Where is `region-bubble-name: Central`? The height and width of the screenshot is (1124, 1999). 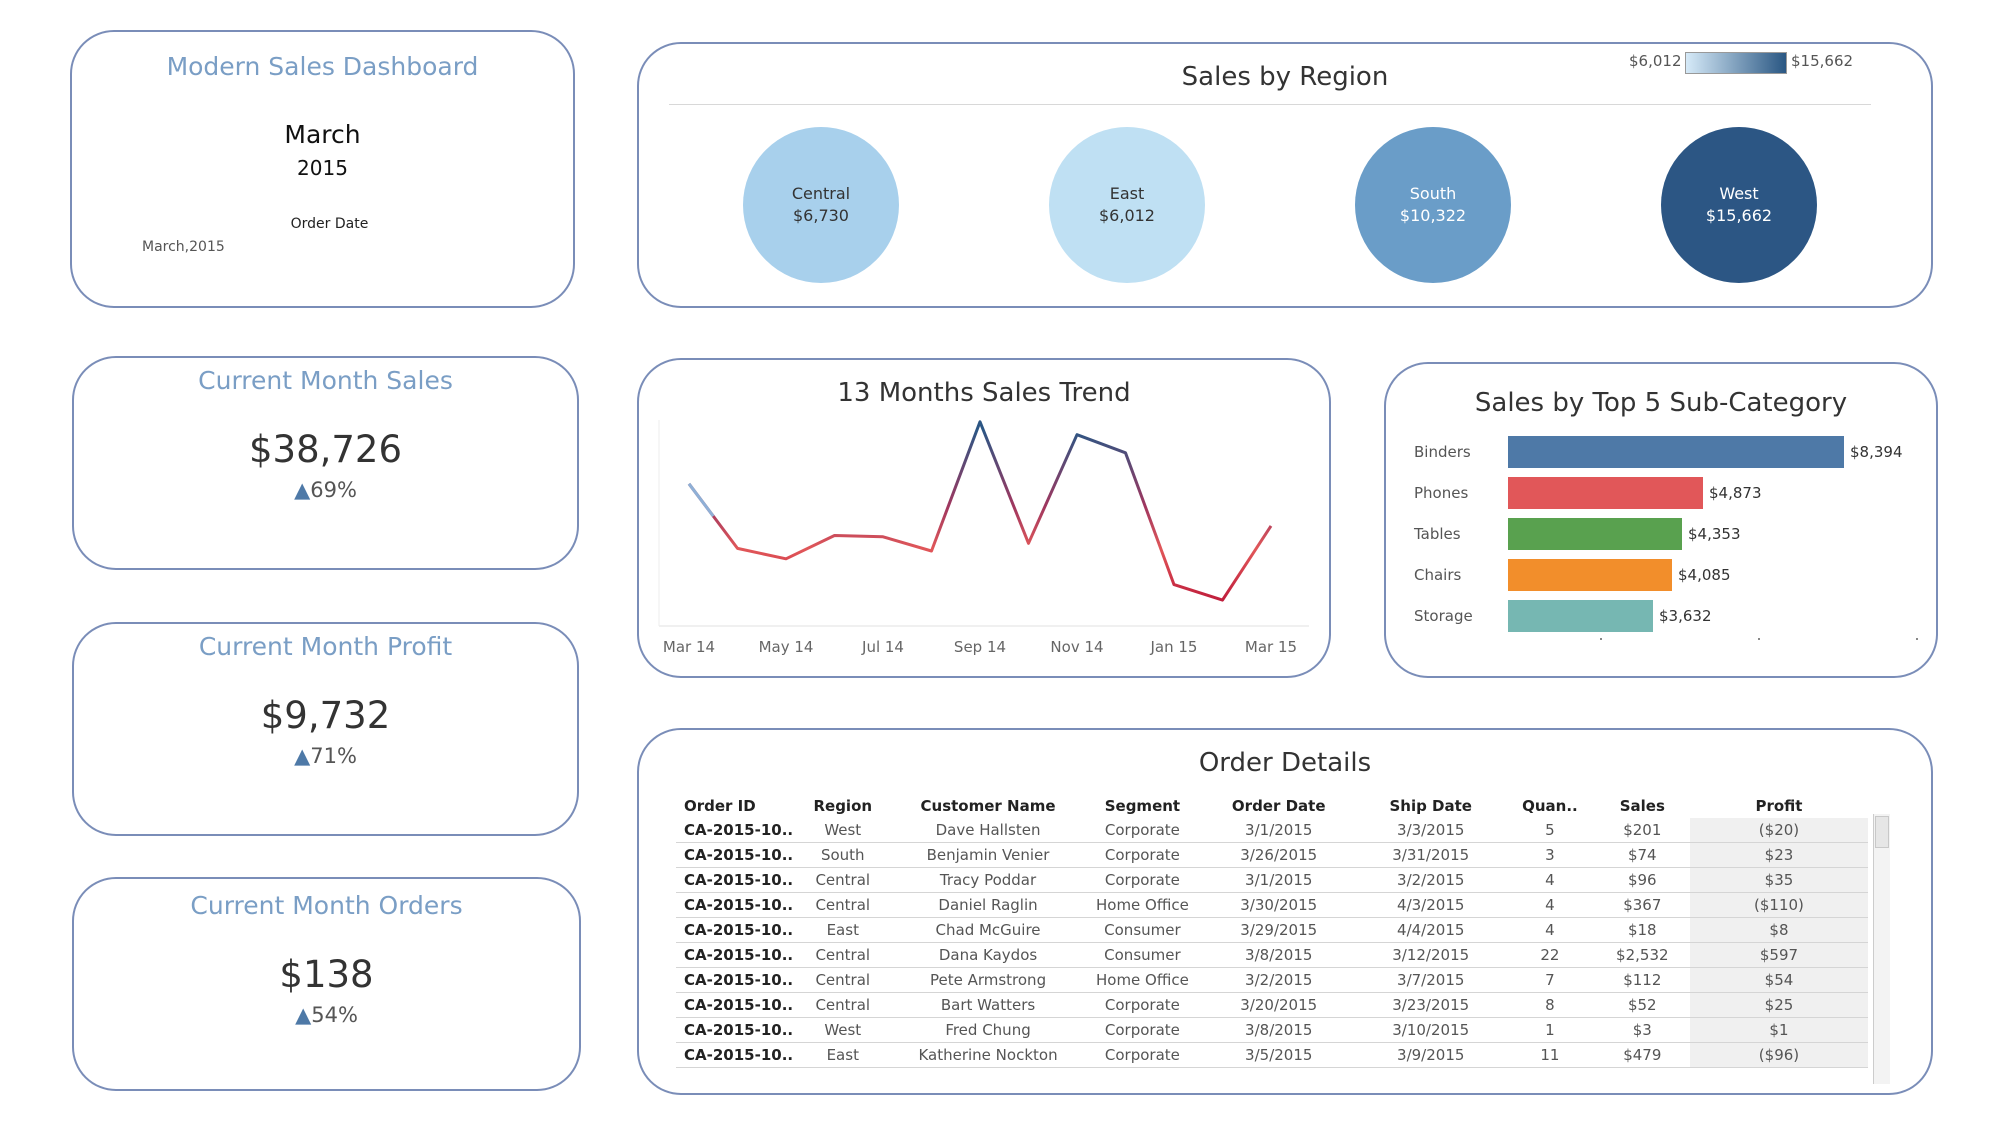
region-bubble-name: Central is located at coordinates (821, 193).